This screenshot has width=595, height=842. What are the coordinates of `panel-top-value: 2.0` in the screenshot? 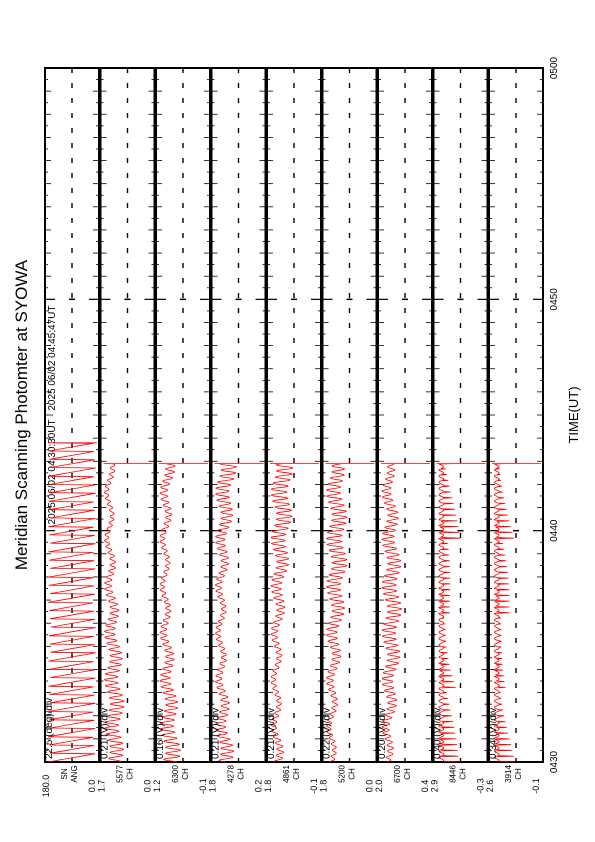 It's located at (379, 786).